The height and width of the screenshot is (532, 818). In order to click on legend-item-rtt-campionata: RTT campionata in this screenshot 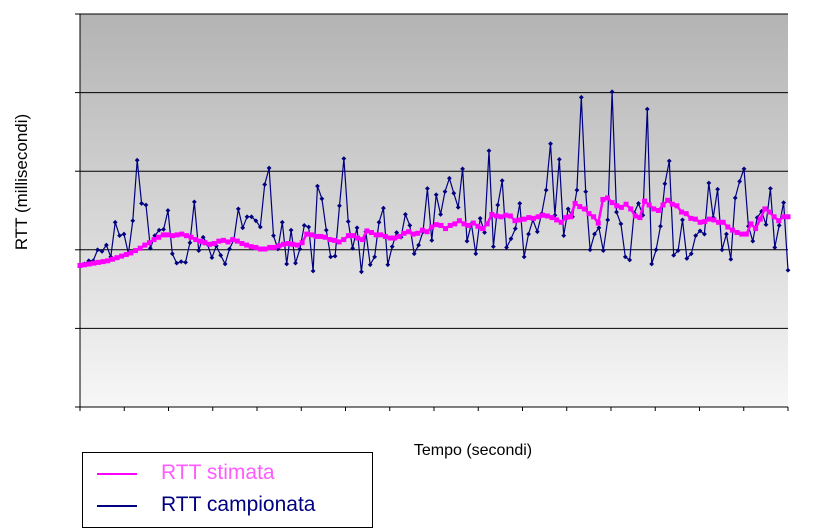, I will do `click(227, 506)`.